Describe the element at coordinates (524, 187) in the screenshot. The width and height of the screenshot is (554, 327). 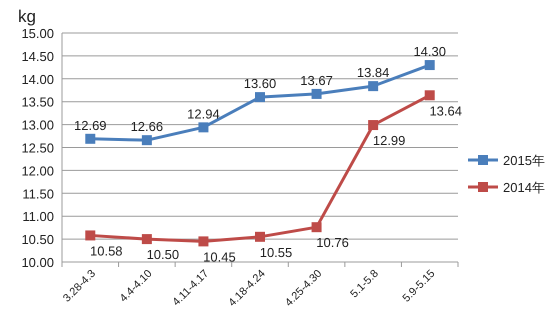
I see `legend-label: 2014年` at that location.